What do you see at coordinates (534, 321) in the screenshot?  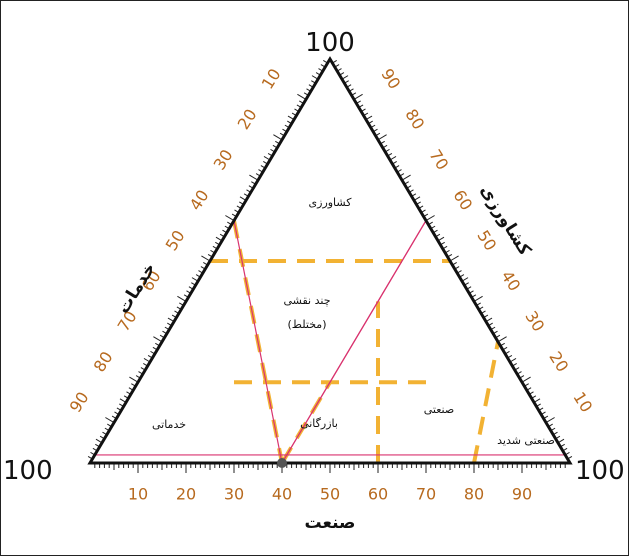 I see `agriculture-tick-label: 30` at bounding box center [534, 321].